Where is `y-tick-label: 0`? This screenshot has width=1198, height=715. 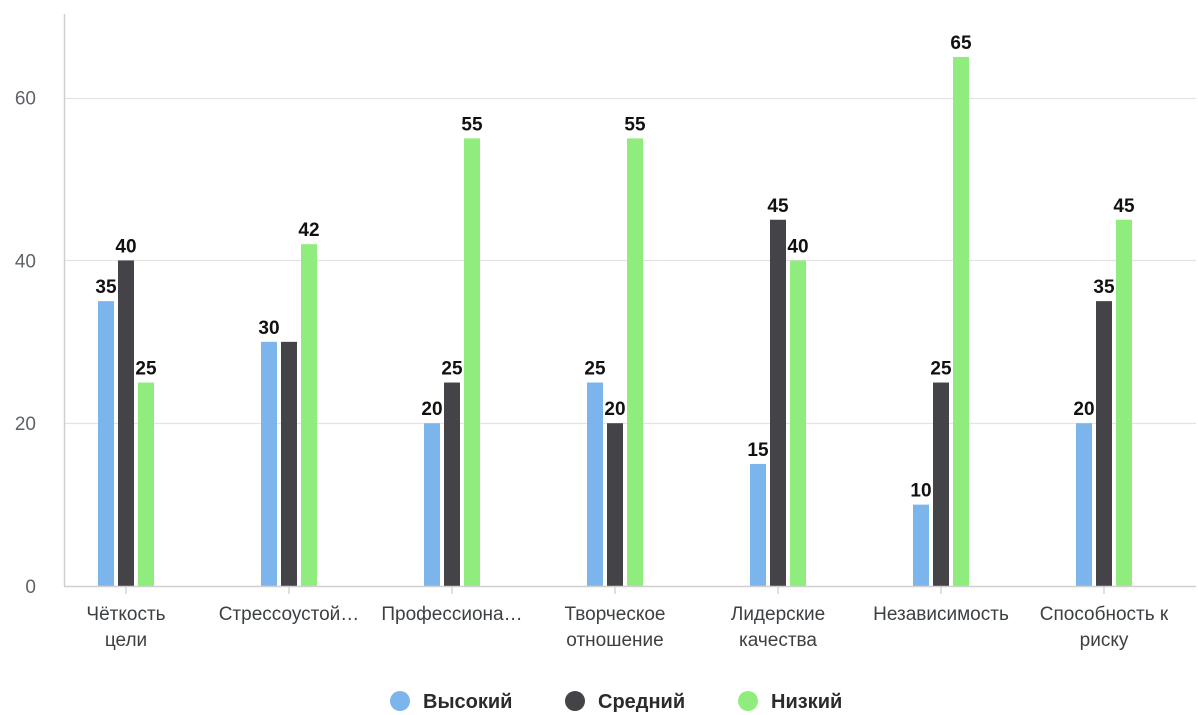
y-tick-label: 0 is located at coordinates (30, 587).